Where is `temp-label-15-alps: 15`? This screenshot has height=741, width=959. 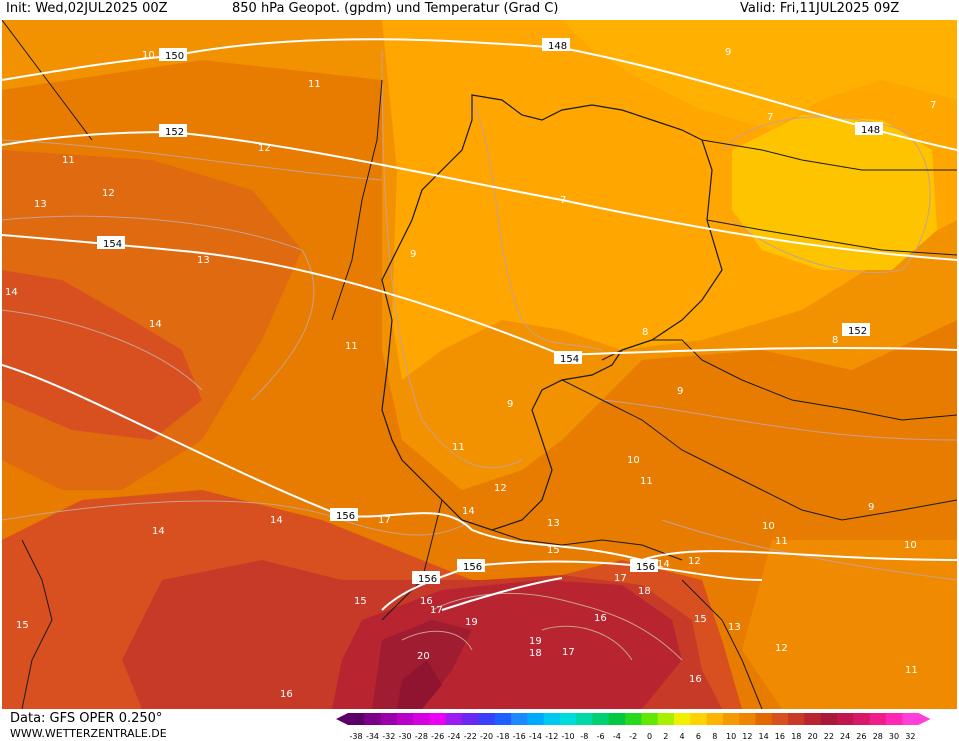 temp-label-15-alps: 15 is located at coordinates (553, 550).